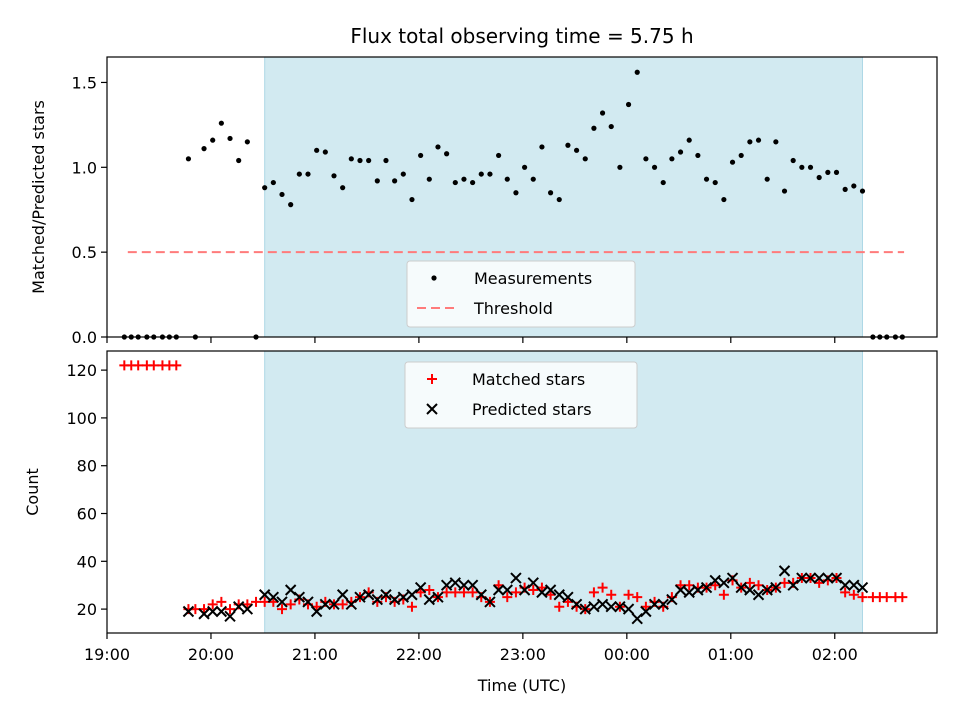 This screenshot has width=960, height=720. I want to click on y-tick-label: 40, so click(87, 561).